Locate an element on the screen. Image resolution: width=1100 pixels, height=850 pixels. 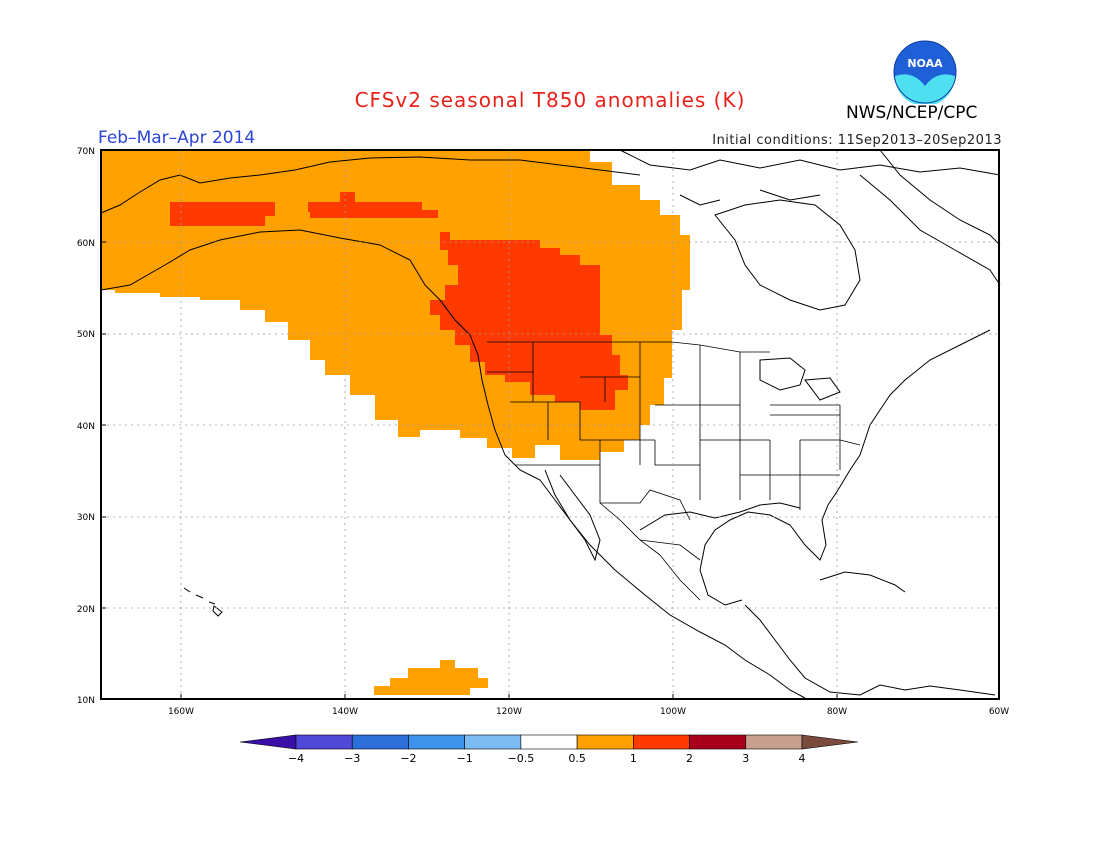
latitude-labels: 10N 20N 30N 40N 50N 60N 70N is located at coordinates (86, 426).